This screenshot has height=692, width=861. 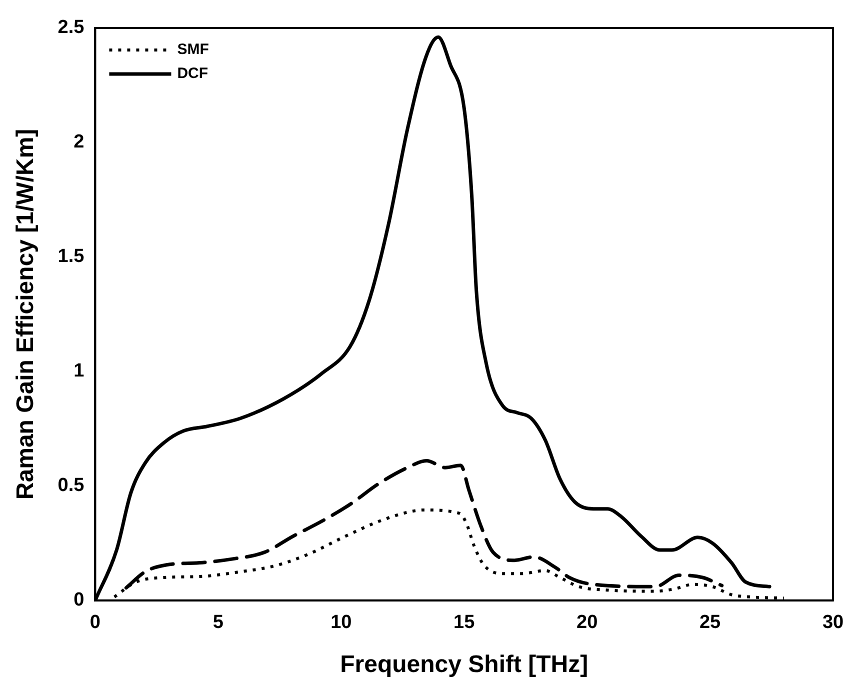 I want to click on y-tick-label: 0, so click(x=79, y=600).